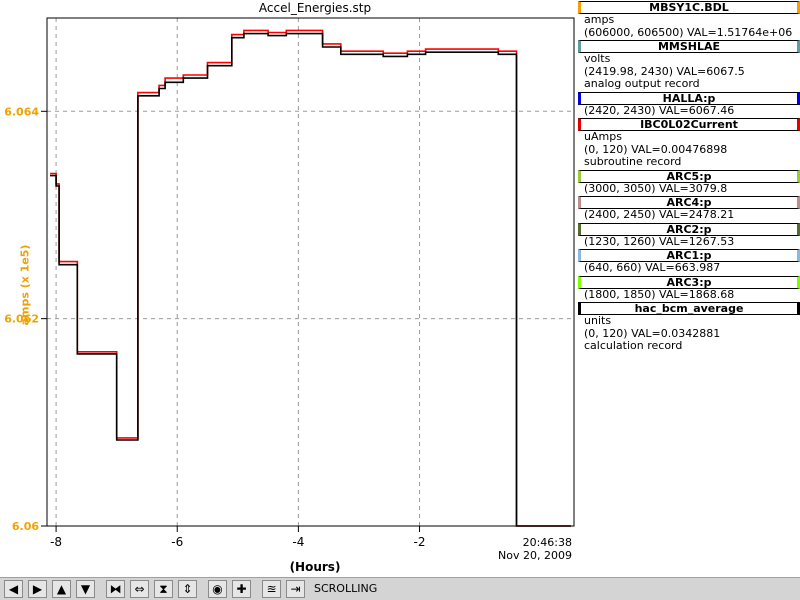 This screenshot has height=600, width=800. I want to click on zoom-x-out-icon: ⇔, so click(139, 589).